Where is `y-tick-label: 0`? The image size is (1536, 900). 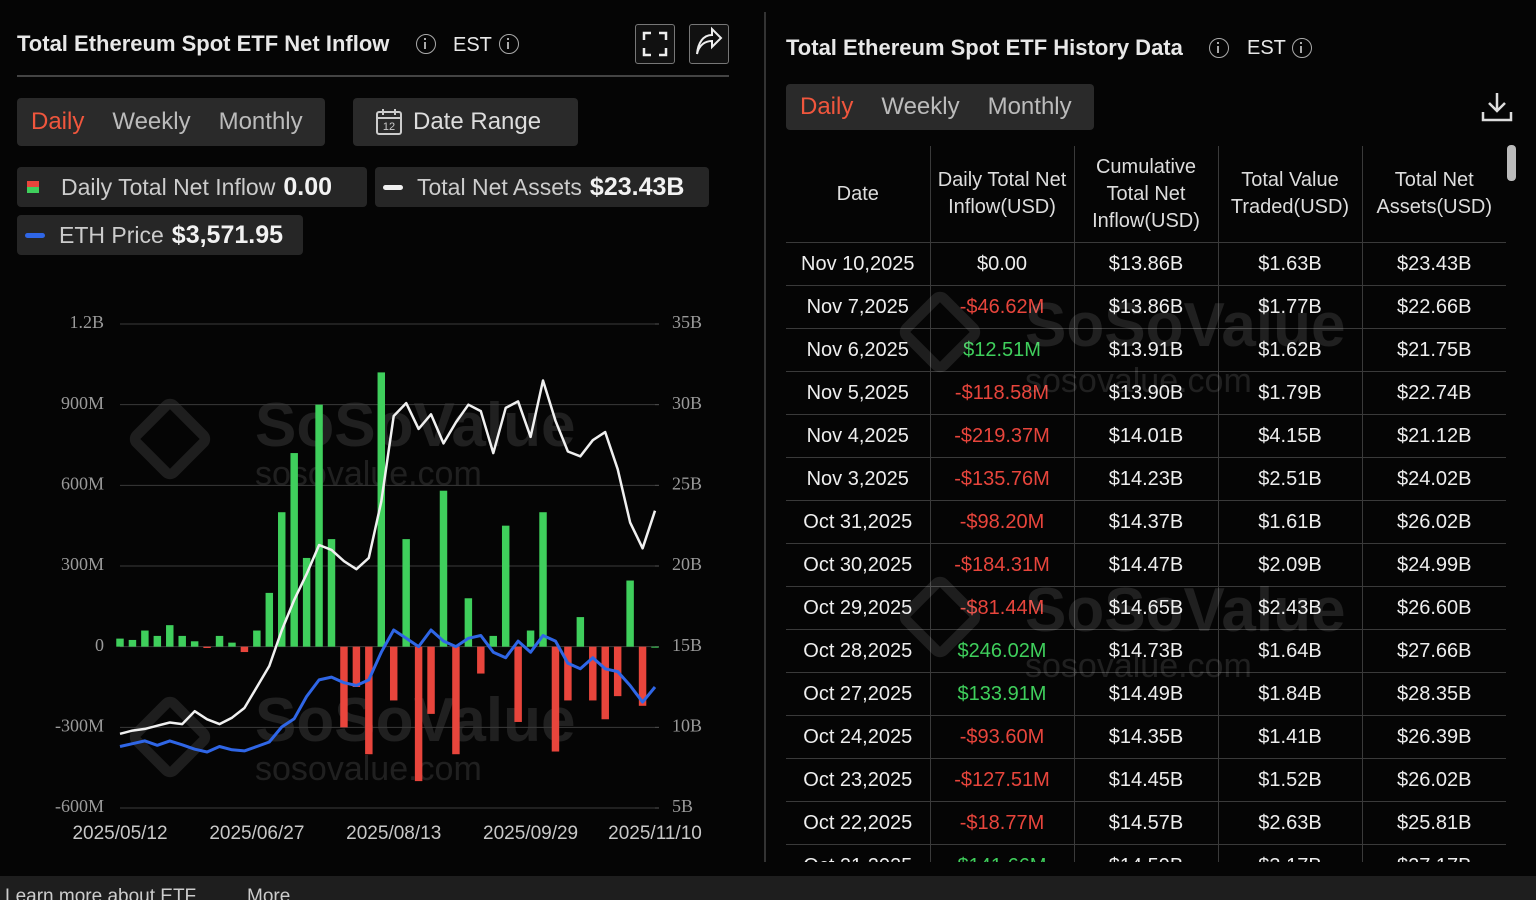
y-tick-label: 0 is located at coordinates (99, 645).